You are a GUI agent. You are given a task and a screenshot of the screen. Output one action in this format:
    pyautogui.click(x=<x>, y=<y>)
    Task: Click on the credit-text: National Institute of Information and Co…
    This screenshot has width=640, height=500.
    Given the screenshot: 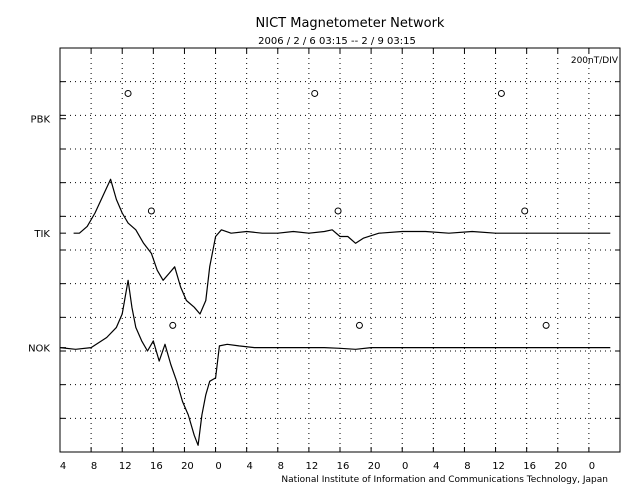 What is the action you would take?
    pyautogui.click(x=444, y=480)
    